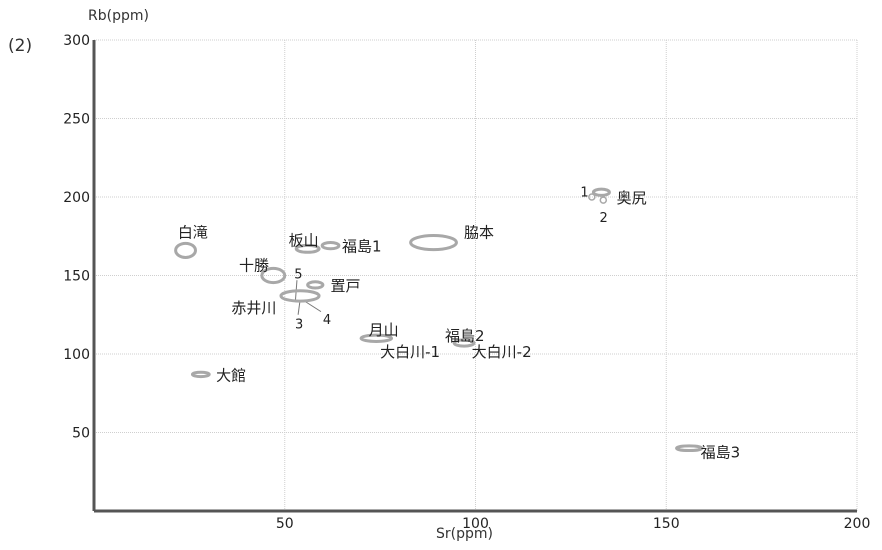 This screenshot has width=882, height=550. What do you see at coordinates (584, 193) in the screenshot?
I see `point-label: 1` at bounding box center [584, 193].